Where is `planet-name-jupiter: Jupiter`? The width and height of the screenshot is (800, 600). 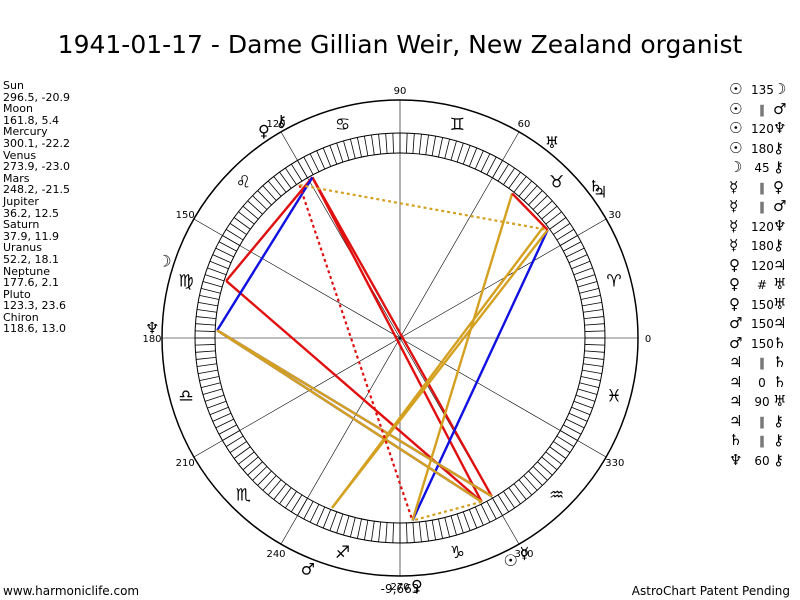
planet-name-jupiter: Jupiter is located at coordinates (21, 201).